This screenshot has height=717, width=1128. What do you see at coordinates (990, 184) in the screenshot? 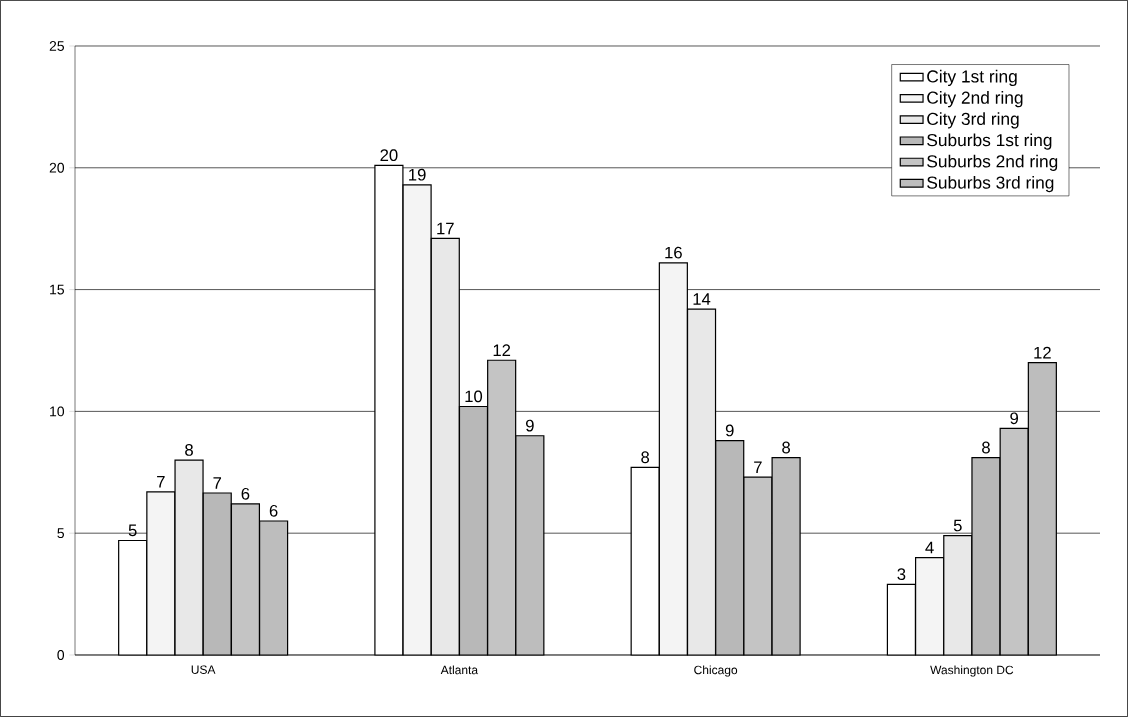
I see `legend-label: Suburbs 3rd ring` at bounding box center [990, 184].